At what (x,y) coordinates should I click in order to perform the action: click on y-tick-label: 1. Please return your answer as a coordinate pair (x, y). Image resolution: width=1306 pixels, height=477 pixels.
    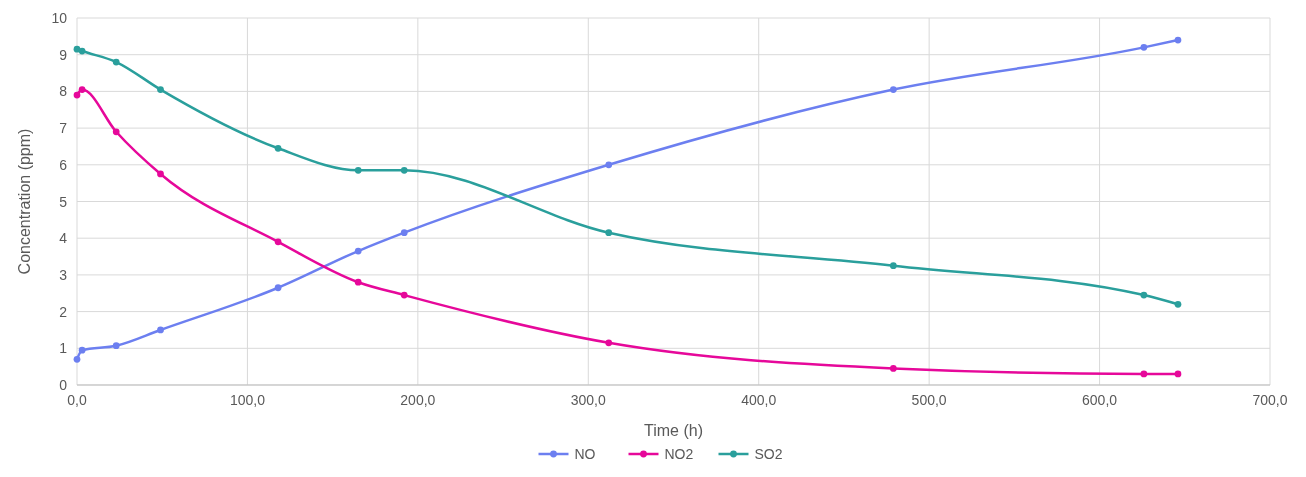
    Looking at the image, I should click on (63, 348).